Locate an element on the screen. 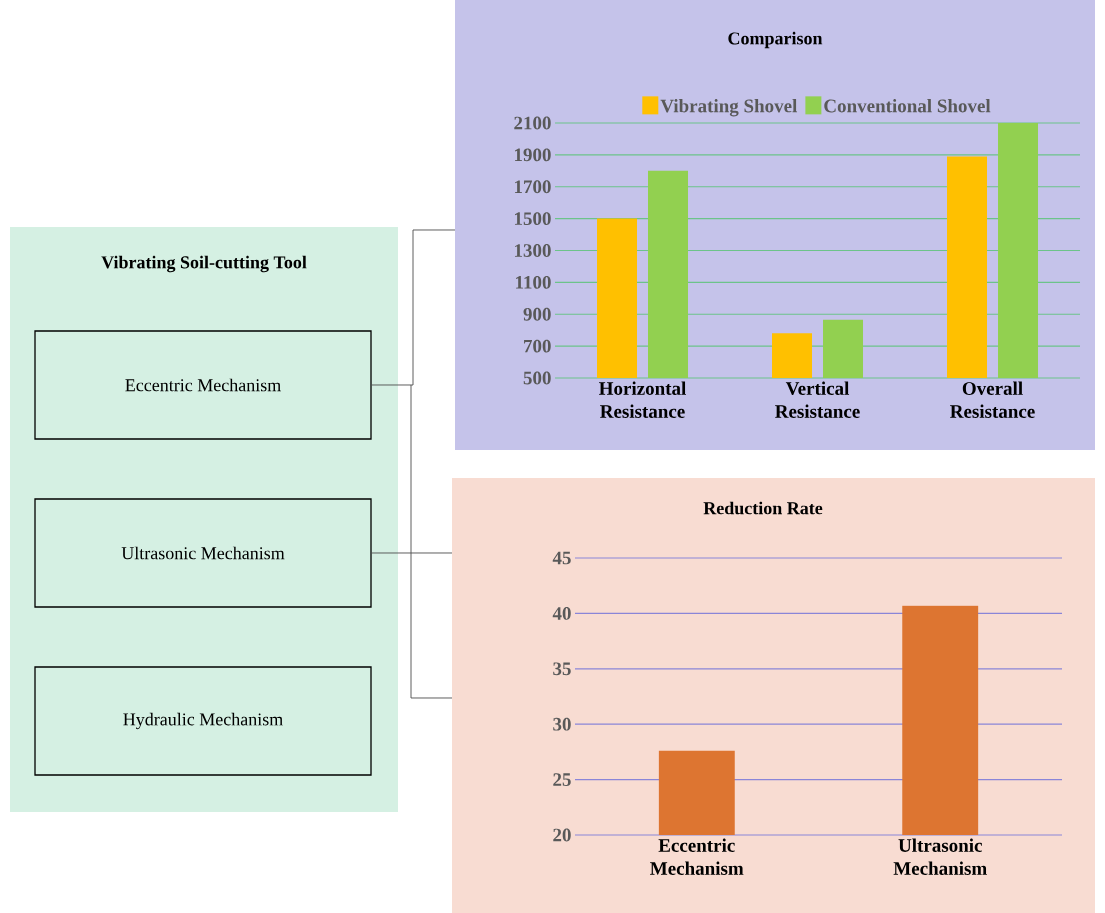 This screenshot has height=913, width=1105. y-tick-label: 40 is located at coordinates (561, 613).